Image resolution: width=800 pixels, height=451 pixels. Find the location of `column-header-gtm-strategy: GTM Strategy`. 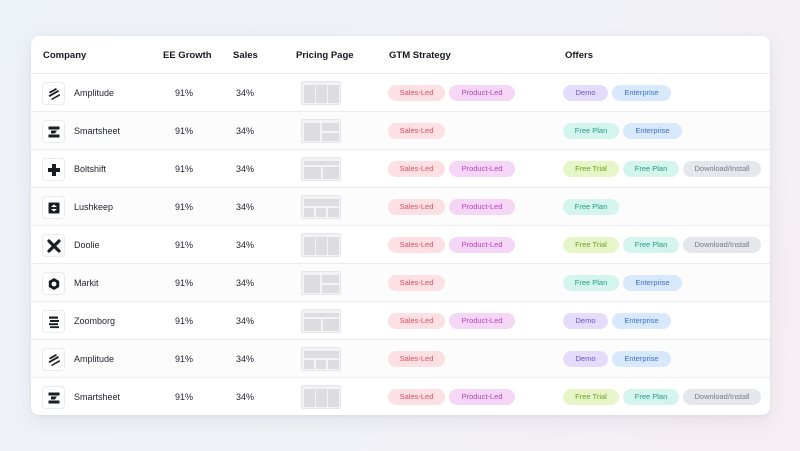

column-header-gtm-strategy: GTM Strategy is located at coordinates (420, 55).